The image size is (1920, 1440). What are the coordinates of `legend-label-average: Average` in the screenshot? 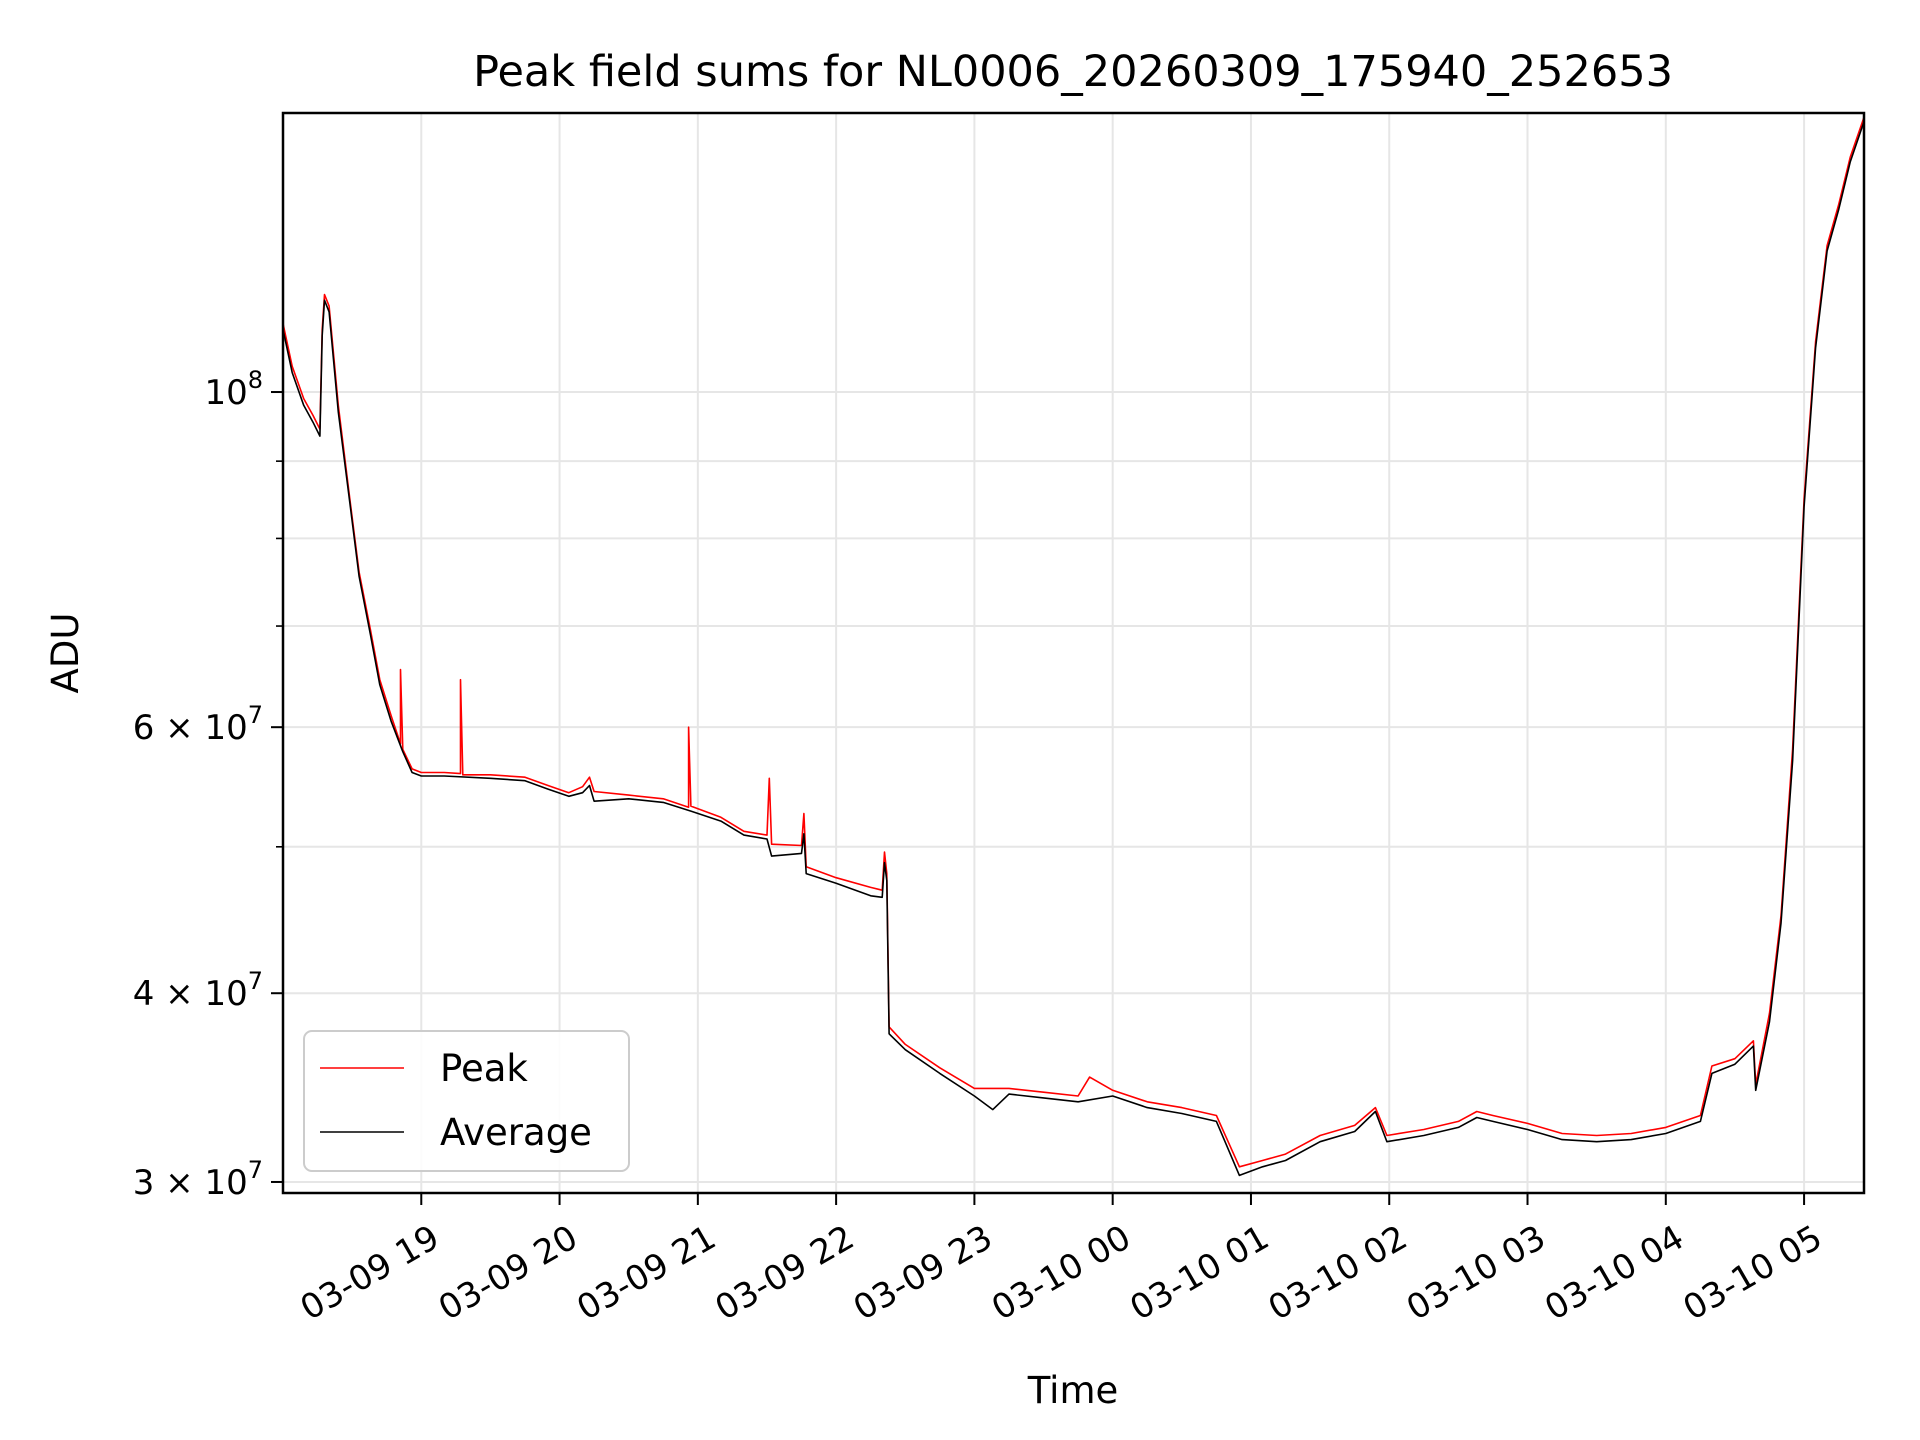 It's located at (516, 1132).